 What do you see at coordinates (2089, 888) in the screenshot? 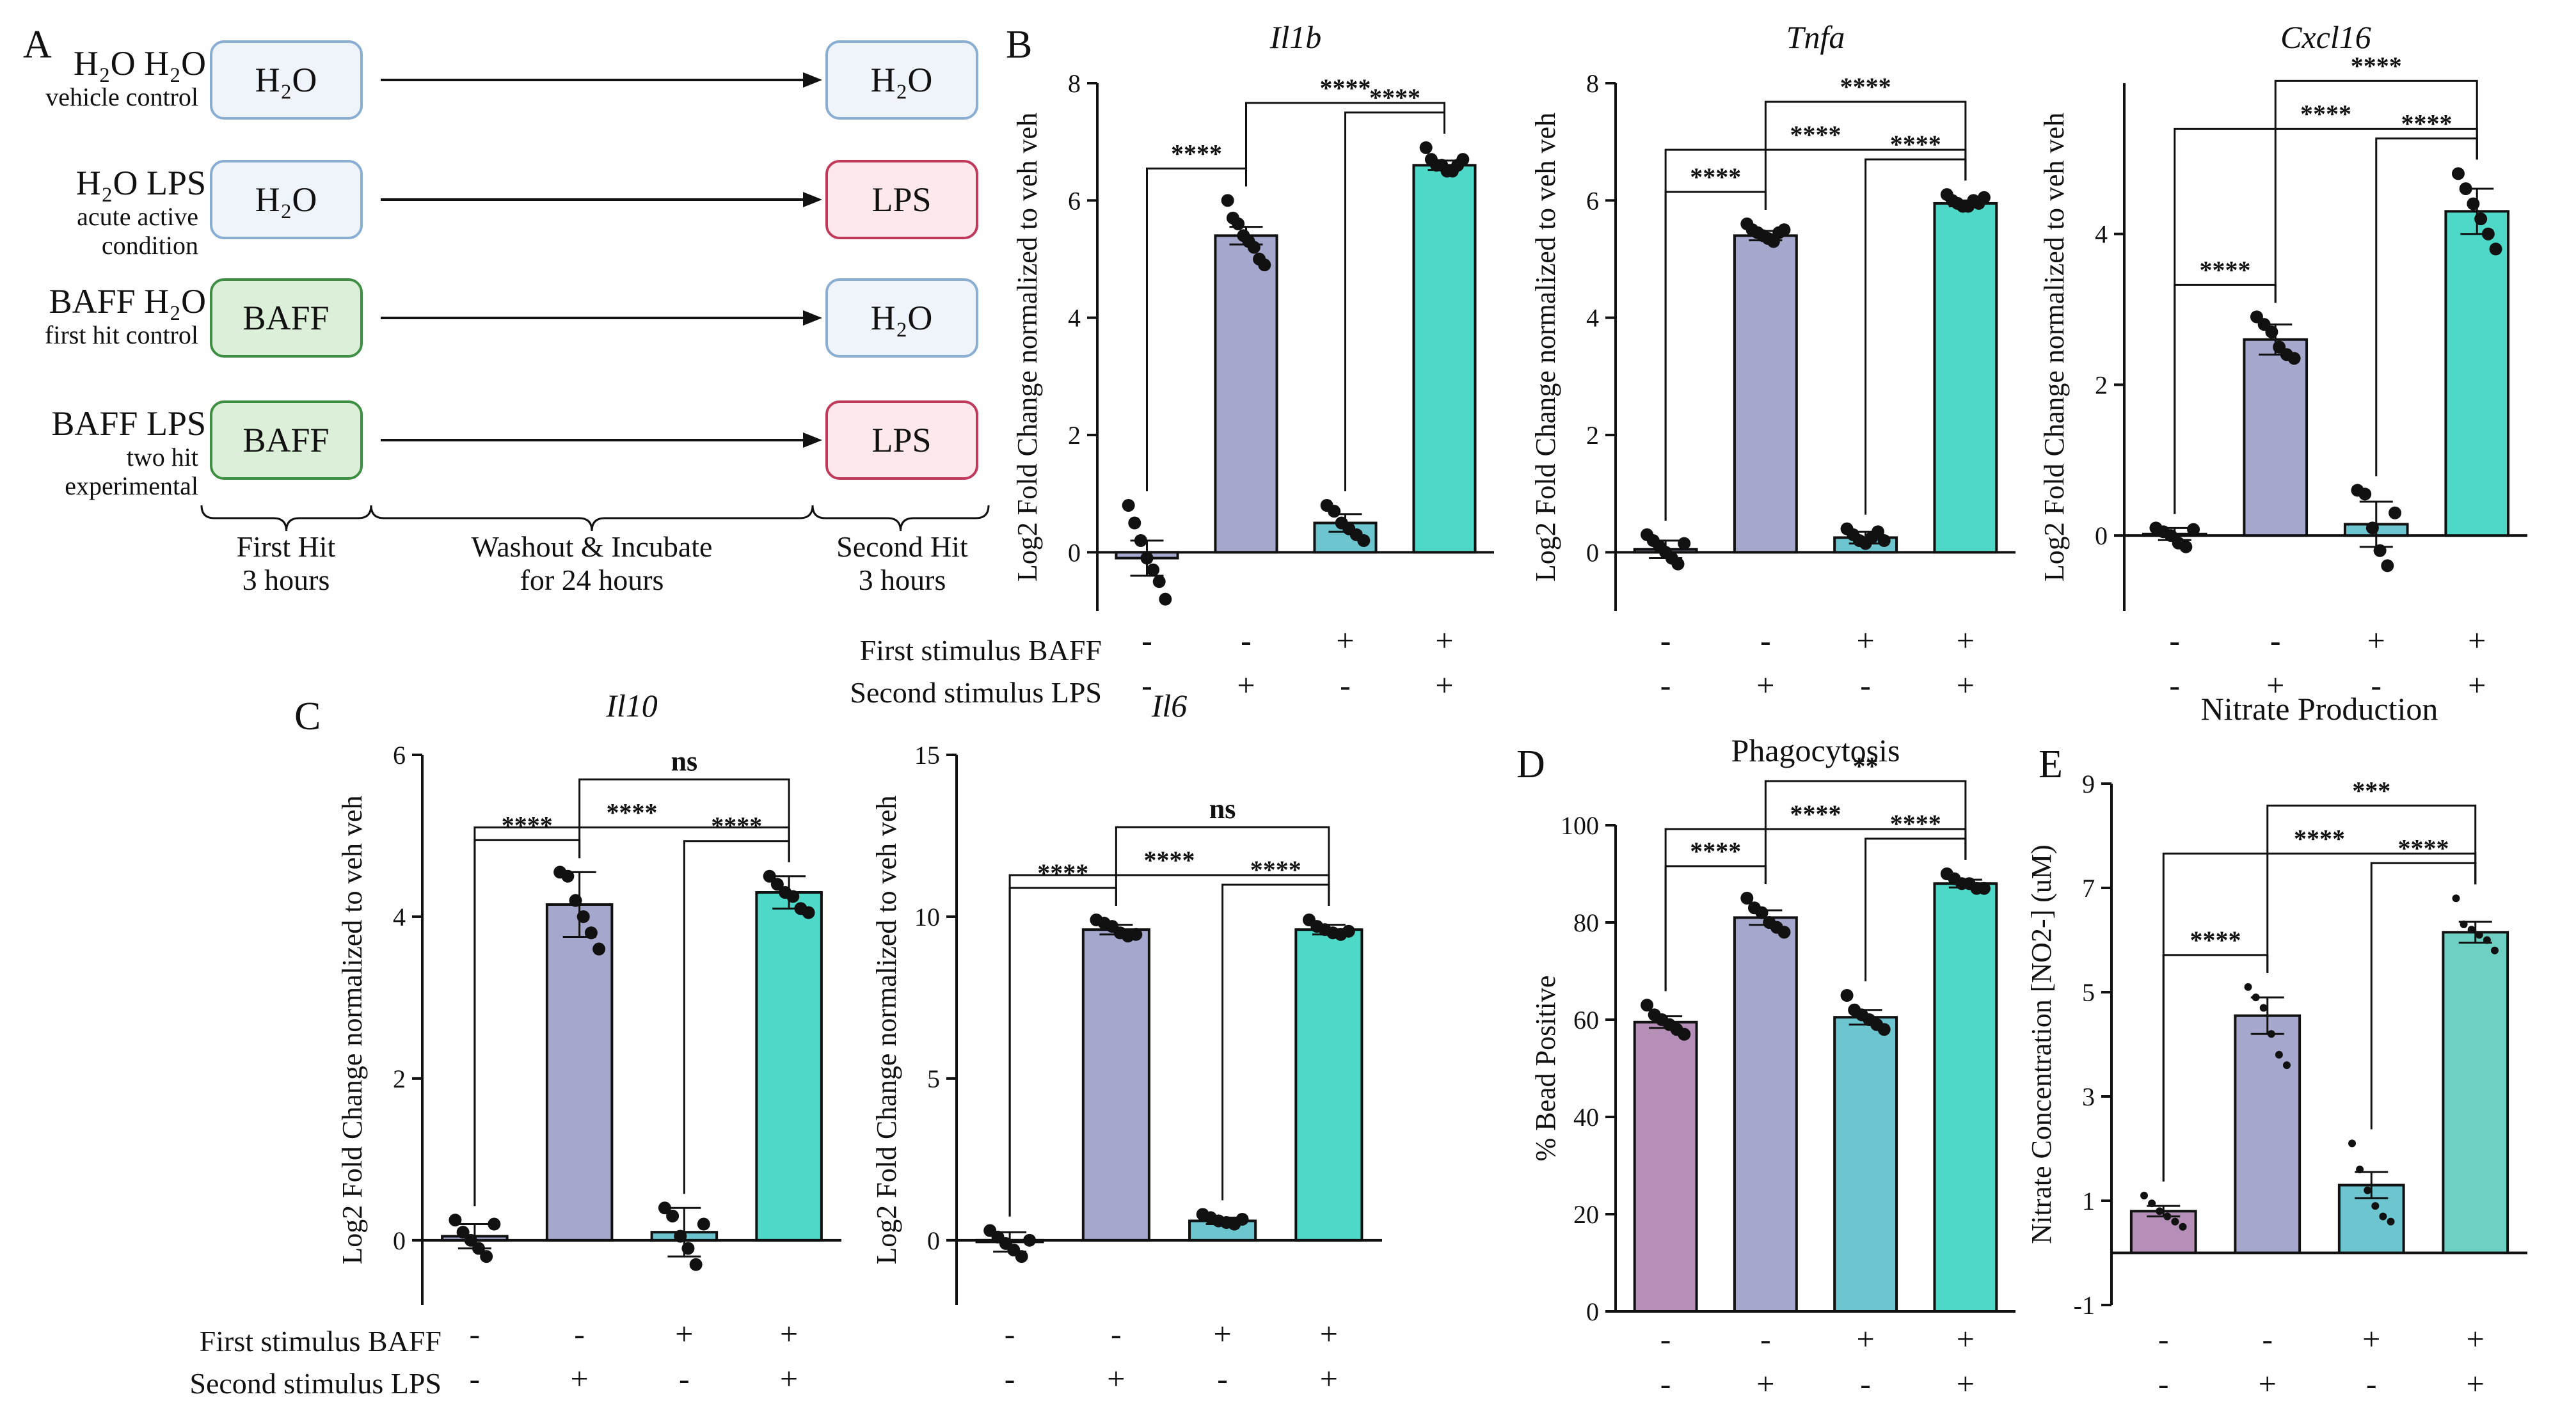
I see `y-tick-label: 7` at bounding box center [2089, 888].